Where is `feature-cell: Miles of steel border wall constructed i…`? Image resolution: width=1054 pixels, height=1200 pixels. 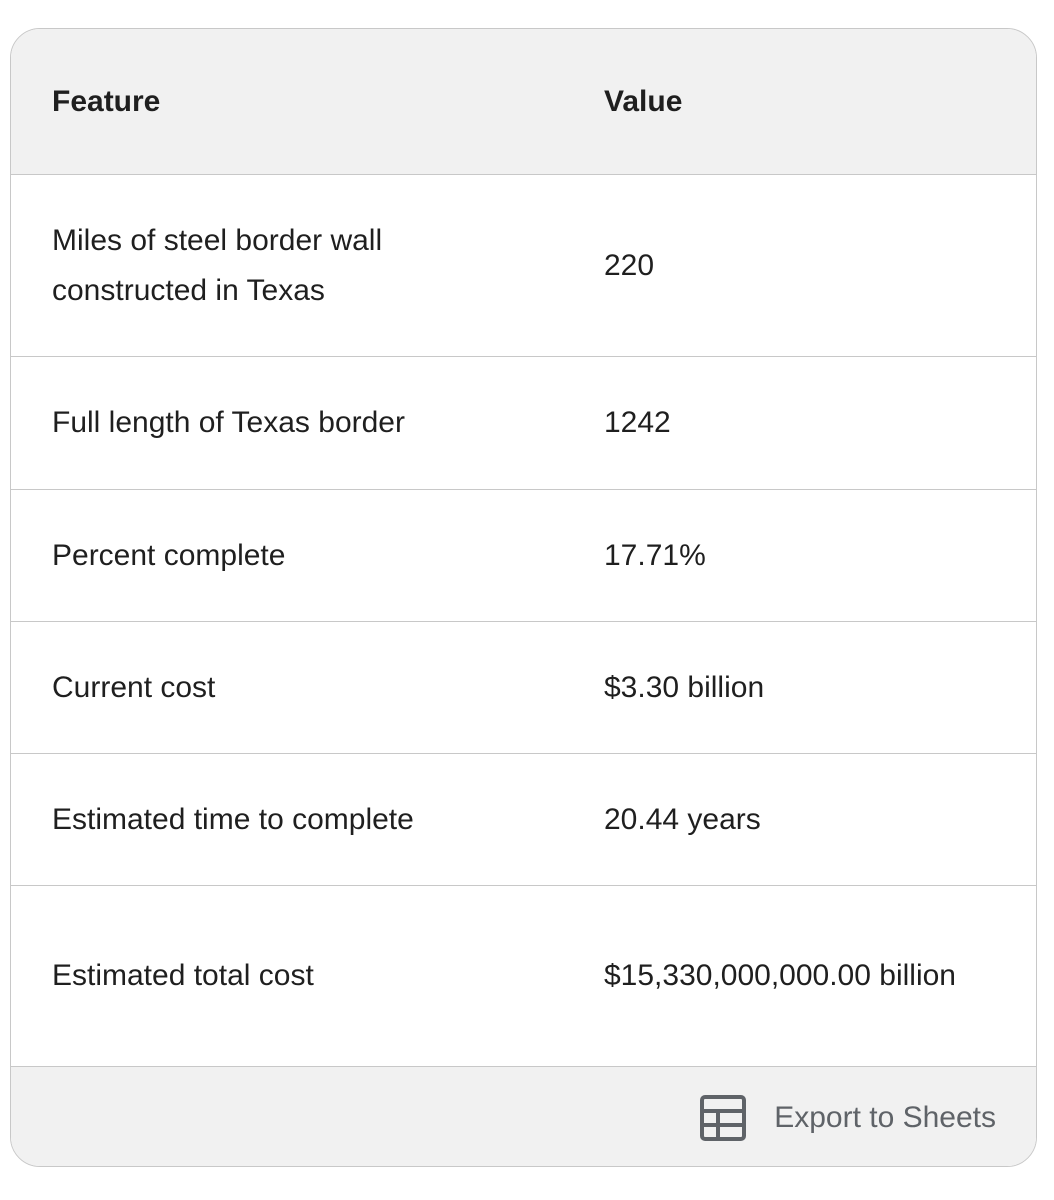
feature-cell: Miles of steel border wall constructed i… is located at coordinates (217, 265).